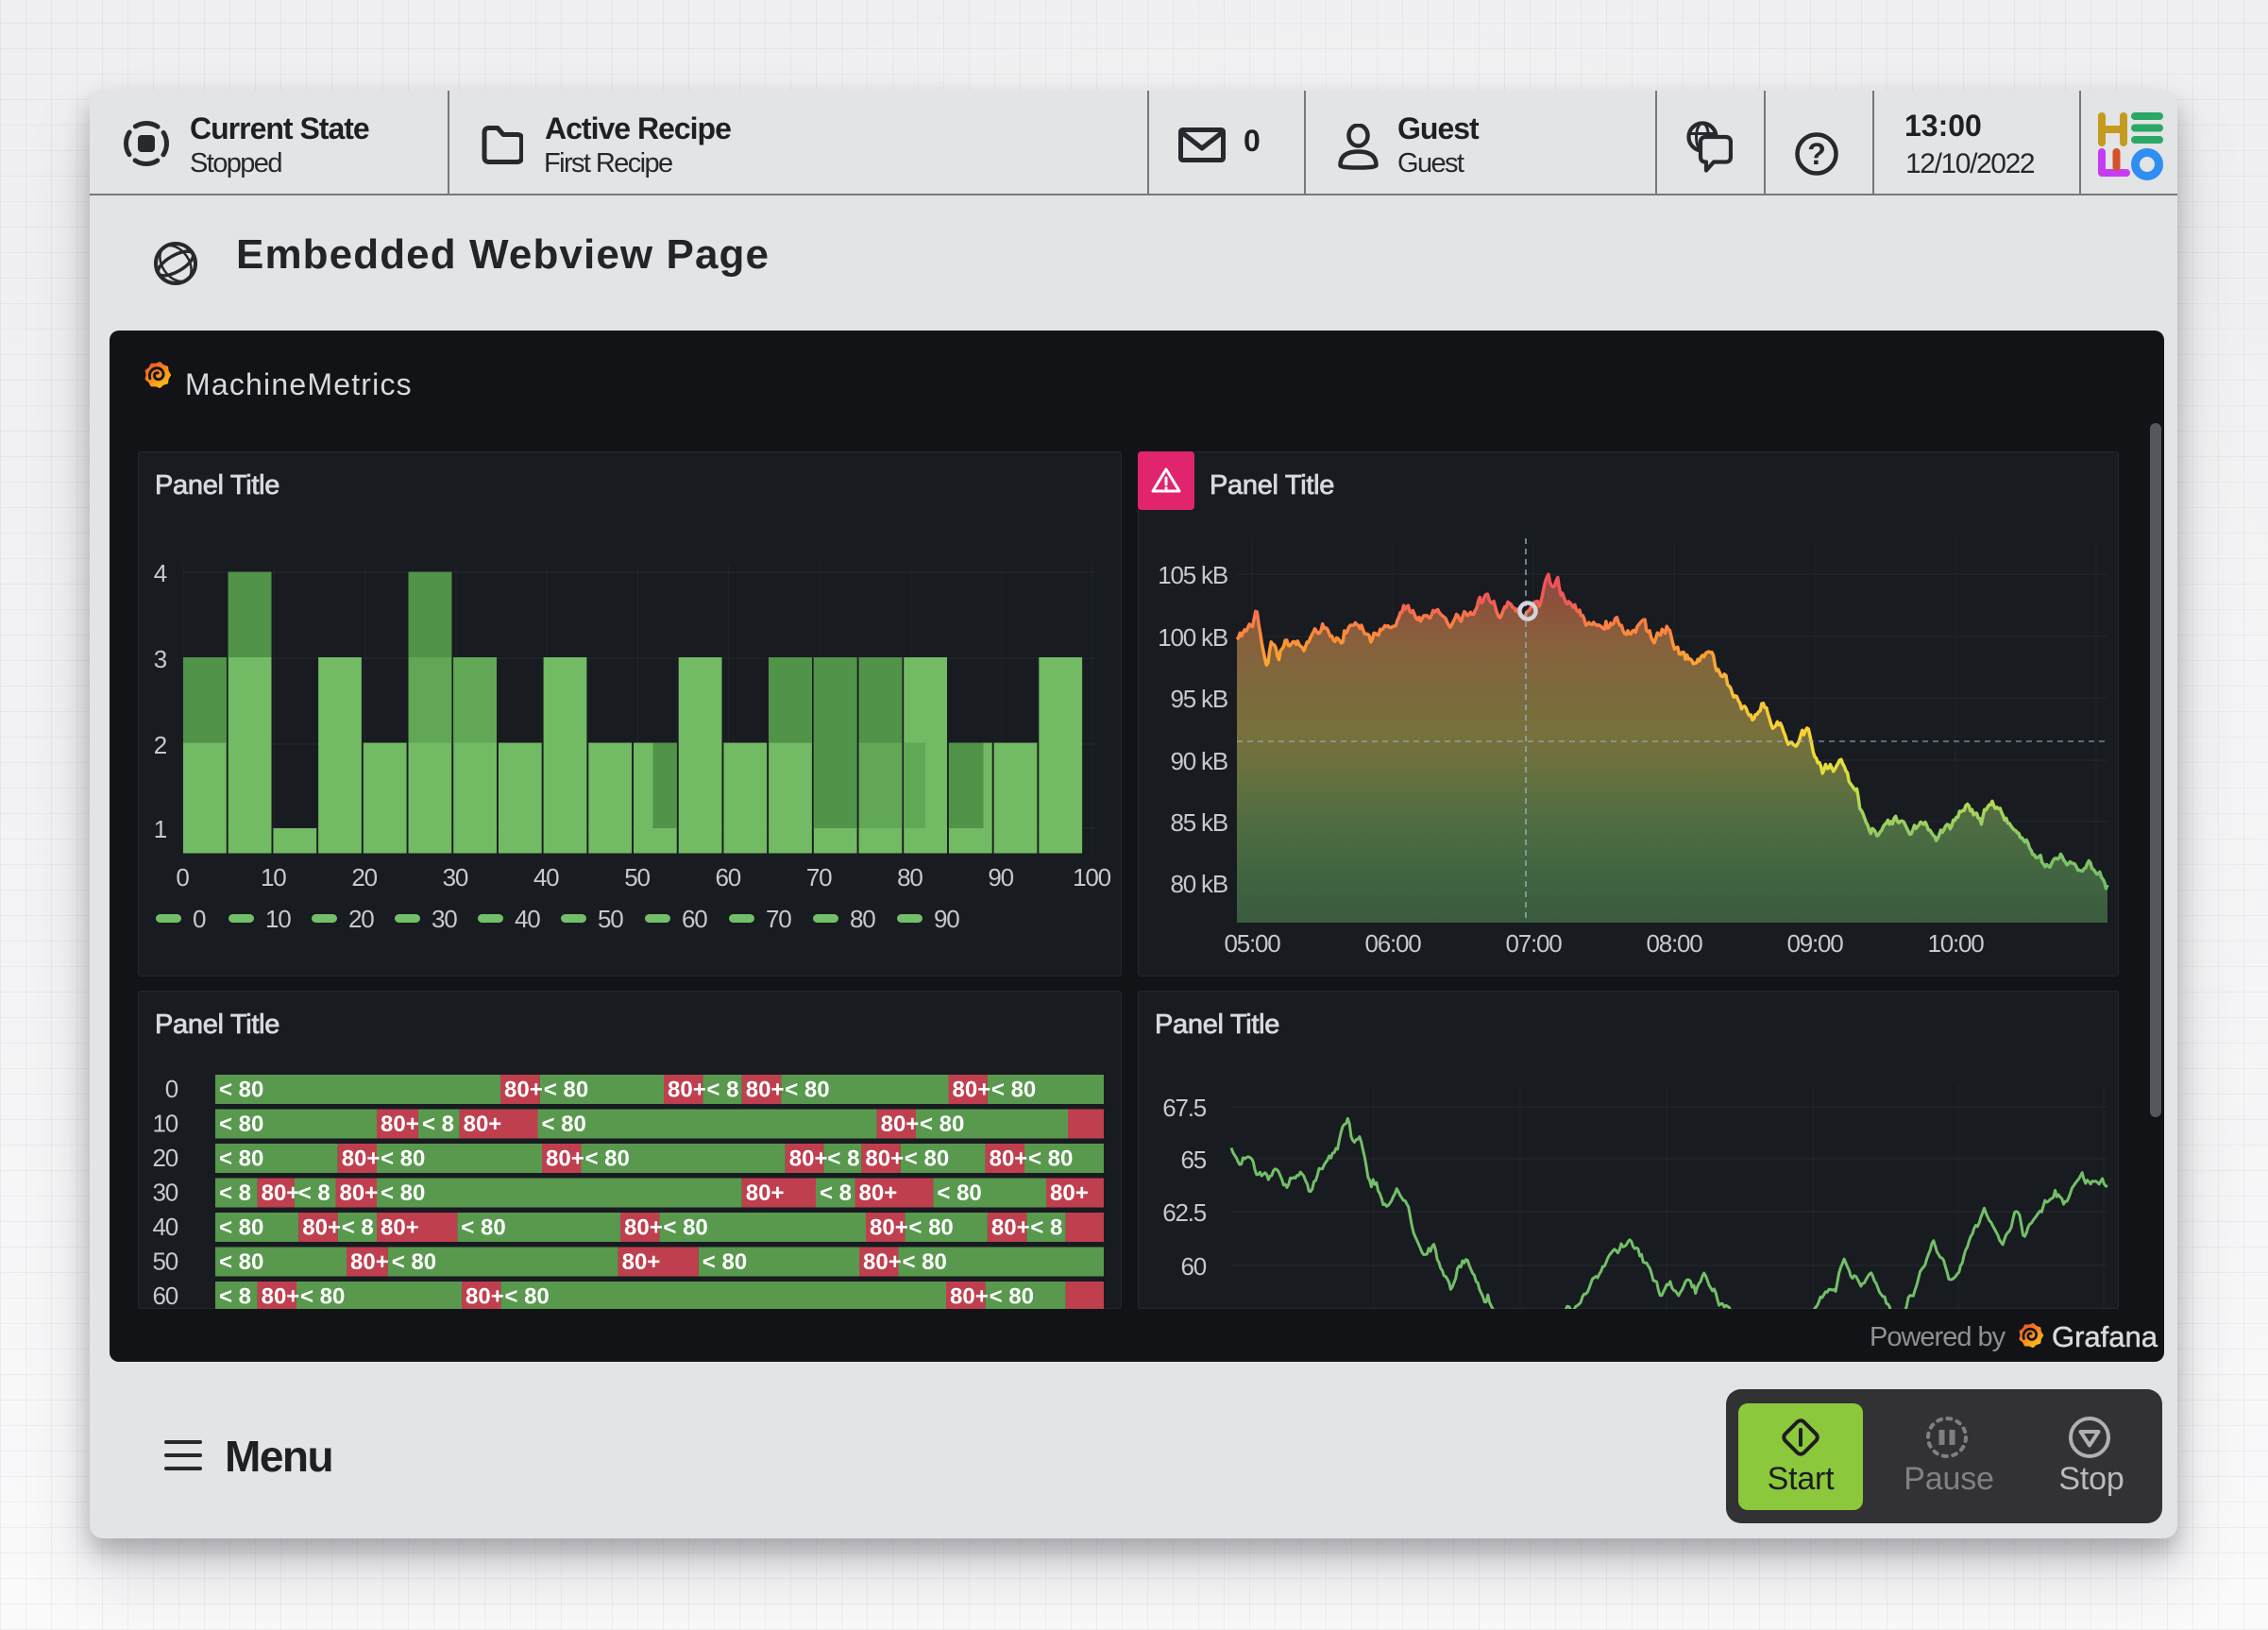  What do you see at coordinates (1252, 943) in the screenshot?
I see `svg-text: 05:00` at bounding box center [1252, 943].